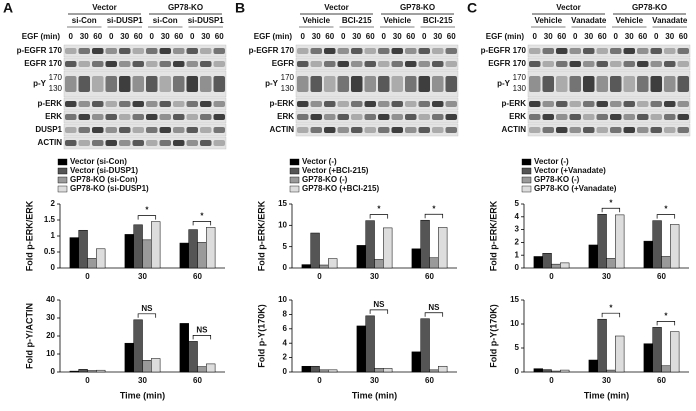 The height and width of the screenshot is (411, 696). What do you see at coordinates (379, 304) in the screenshot?
I see `sig-label: NS` at bounding box center [379, 304].